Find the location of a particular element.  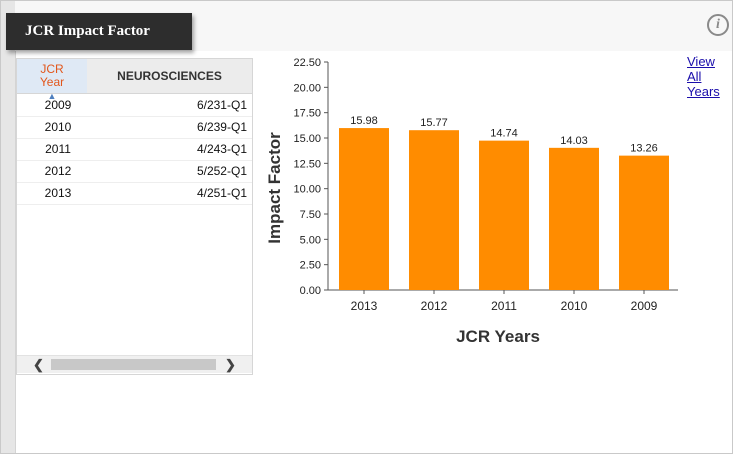

x-axis-title: JCR Years is located at coordinates (498, 336).